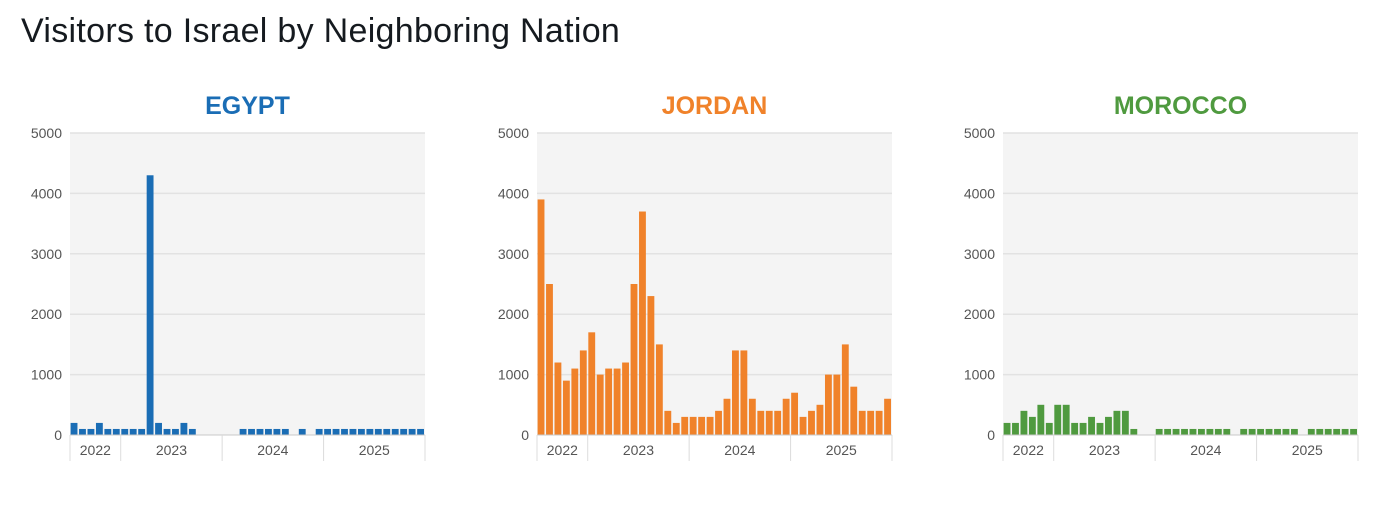 The height and width of the screenshot is (525, 1386). Describe the element at coordinates (841, 450) in the screenshot. I see `x-tick-label: 2025` at that location.